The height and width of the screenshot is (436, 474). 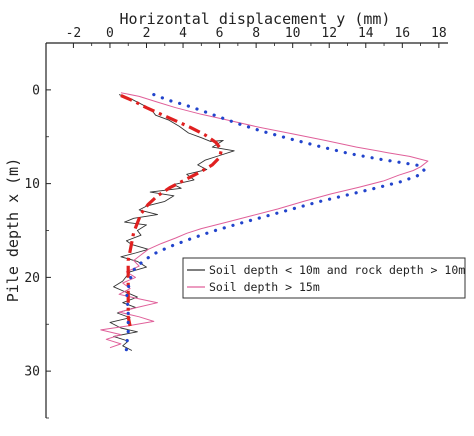 I want to click on y-tick-label: 20, so click(x=32, y=278).